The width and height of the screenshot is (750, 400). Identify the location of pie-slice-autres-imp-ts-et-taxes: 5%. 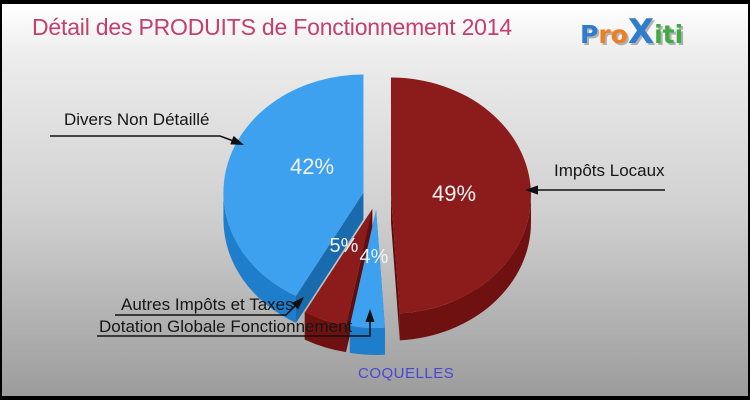
(338, 281).